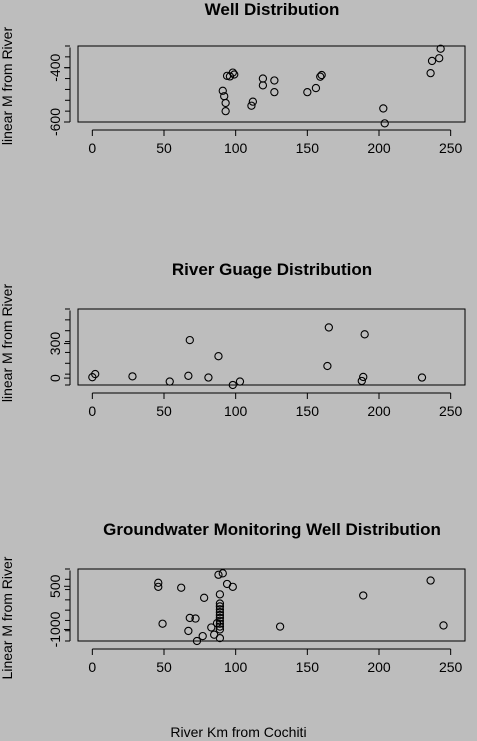 The image size is (477, 741). What do you see at coordinates (238, 732) in the screenshot?
I see `shared-x-axis-title: River Km from Cochiti` at bounding box center [238, 732].